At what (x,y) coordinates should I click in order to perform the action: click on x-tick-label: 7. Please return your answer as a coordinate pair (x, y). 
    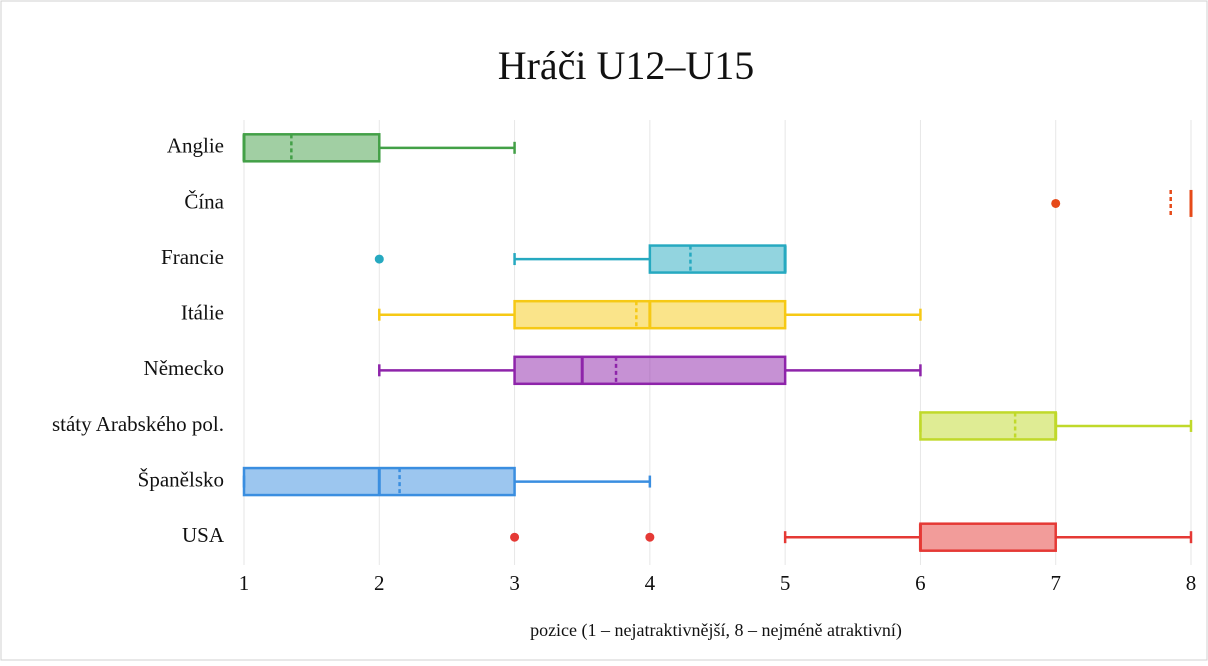
    Looking at the image, I should click on (1055, 583).